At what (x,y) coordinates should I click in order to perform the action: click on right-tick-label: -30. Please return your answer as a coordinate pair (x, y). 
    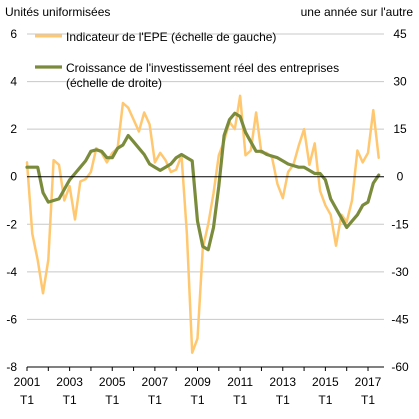
    Looking at the image, I should click on (400, 272).